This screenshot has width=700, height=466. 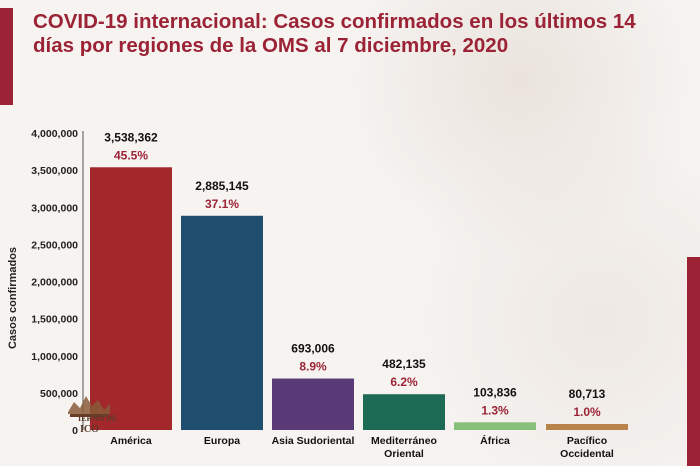 What do you see at coordinates (222, 186) in the screenshot?
I see `value-label: 2,885,145` at bounding box center [222, 186].